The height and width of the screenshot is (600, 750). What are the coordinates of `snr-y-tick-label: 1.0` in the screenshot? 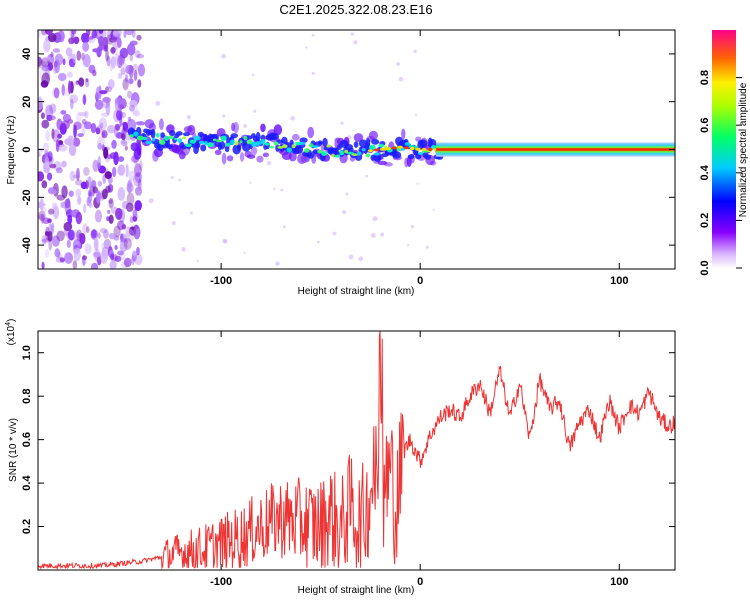 It's located at (27, 352).